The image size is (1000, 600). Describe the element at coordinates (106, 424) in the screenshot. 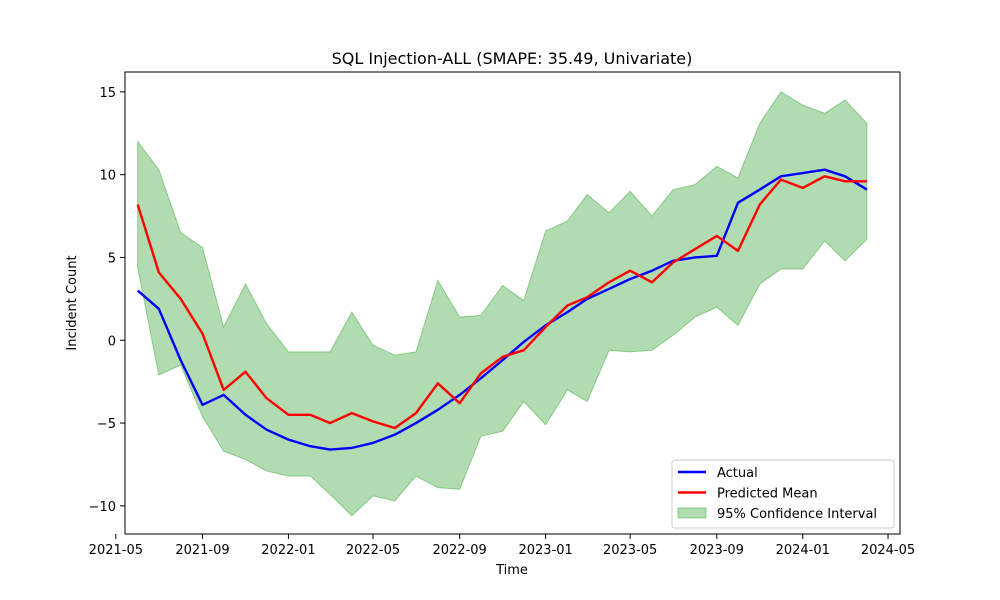

I see `y-tick-label: −5` at that location.